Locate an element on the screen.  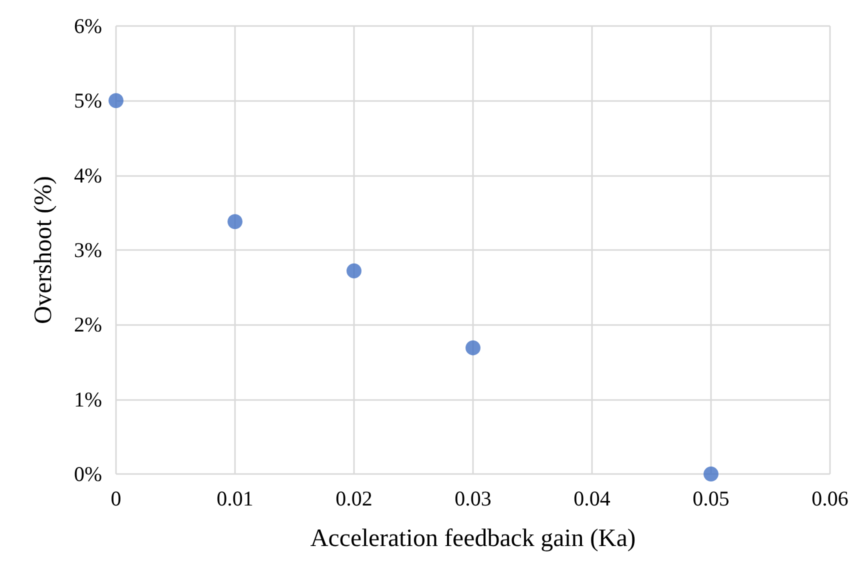
y-axis-title: Overshoot (%) is located at coordinates (43, 250).